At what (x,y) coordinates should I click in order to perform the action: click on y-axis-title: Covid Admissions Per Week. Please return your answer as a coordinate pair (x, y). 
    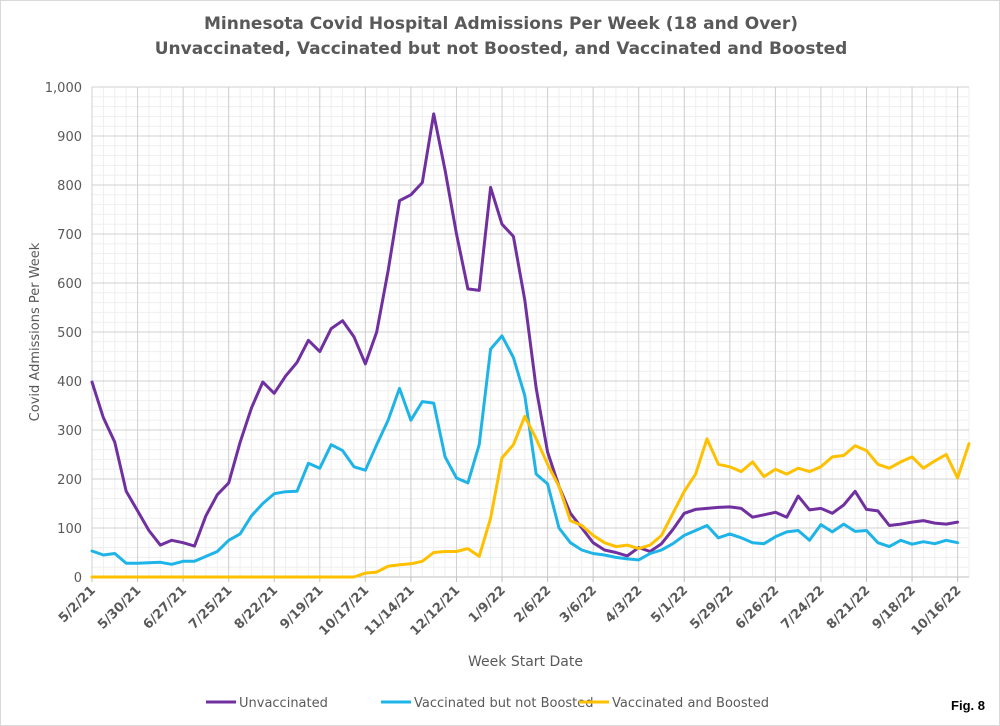
    Looking at the image, I should click on (35, 331).